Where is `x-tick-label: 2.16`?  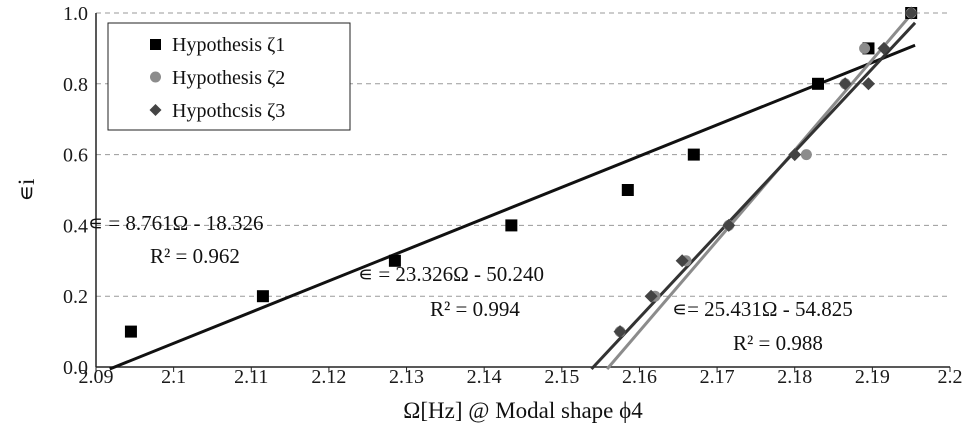
x-tick-label: 2.16 is located at coordinates (639, 377).